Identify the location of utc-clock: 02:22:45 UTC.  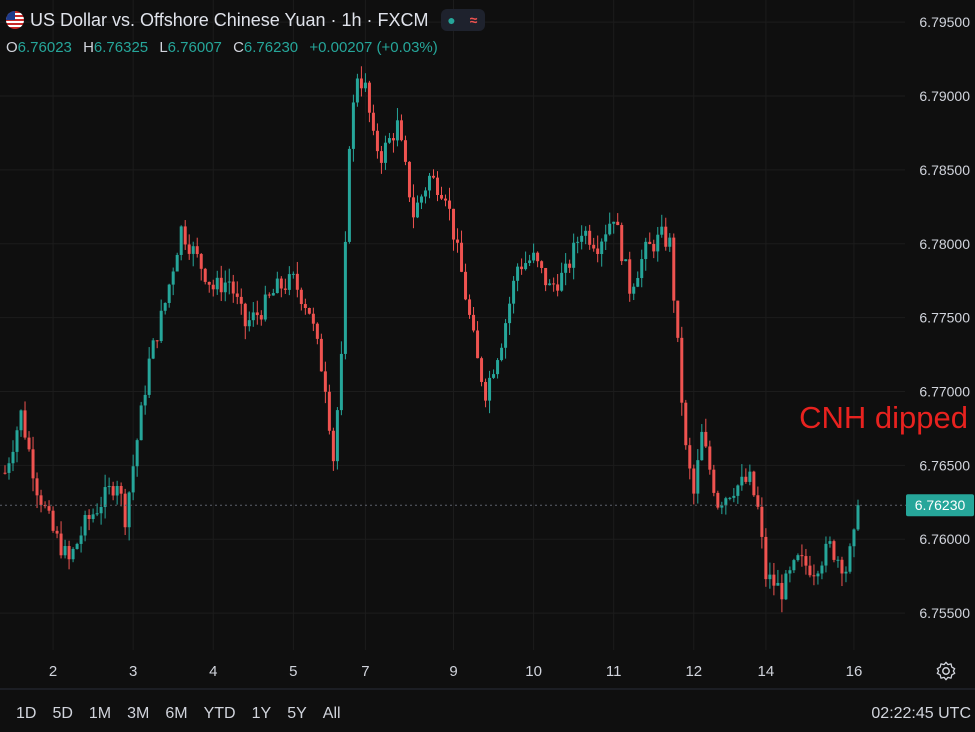
(921, 713).